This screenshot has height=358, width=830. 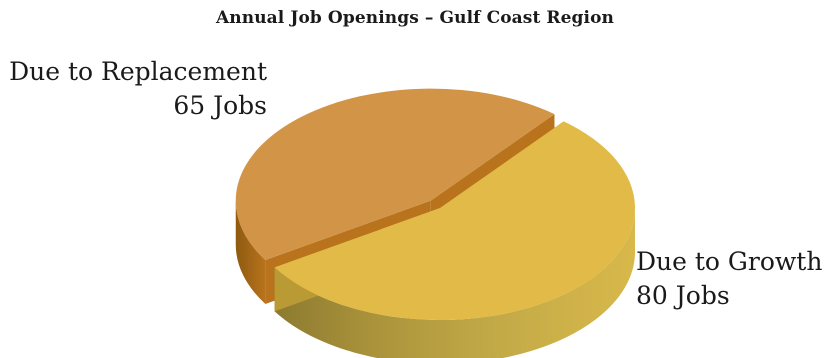 What do you see at coordinates (729, 279) in the screenshot?
I see `slice-label-growth: Due to Growth 80 Jobs` at bounding box center [729, 279].